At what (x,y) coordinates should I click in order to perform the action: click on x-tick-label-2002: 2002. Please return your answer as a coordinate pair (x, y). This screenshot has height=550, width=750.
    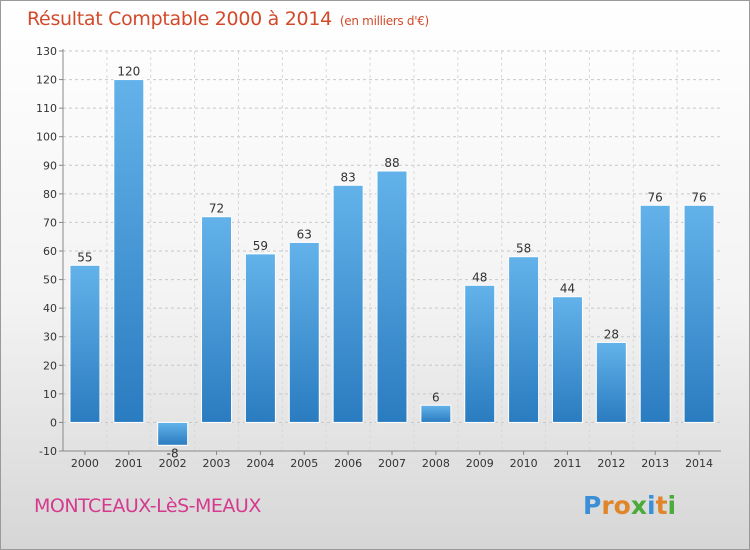
    Looking at the image, I should click on (173, 463).